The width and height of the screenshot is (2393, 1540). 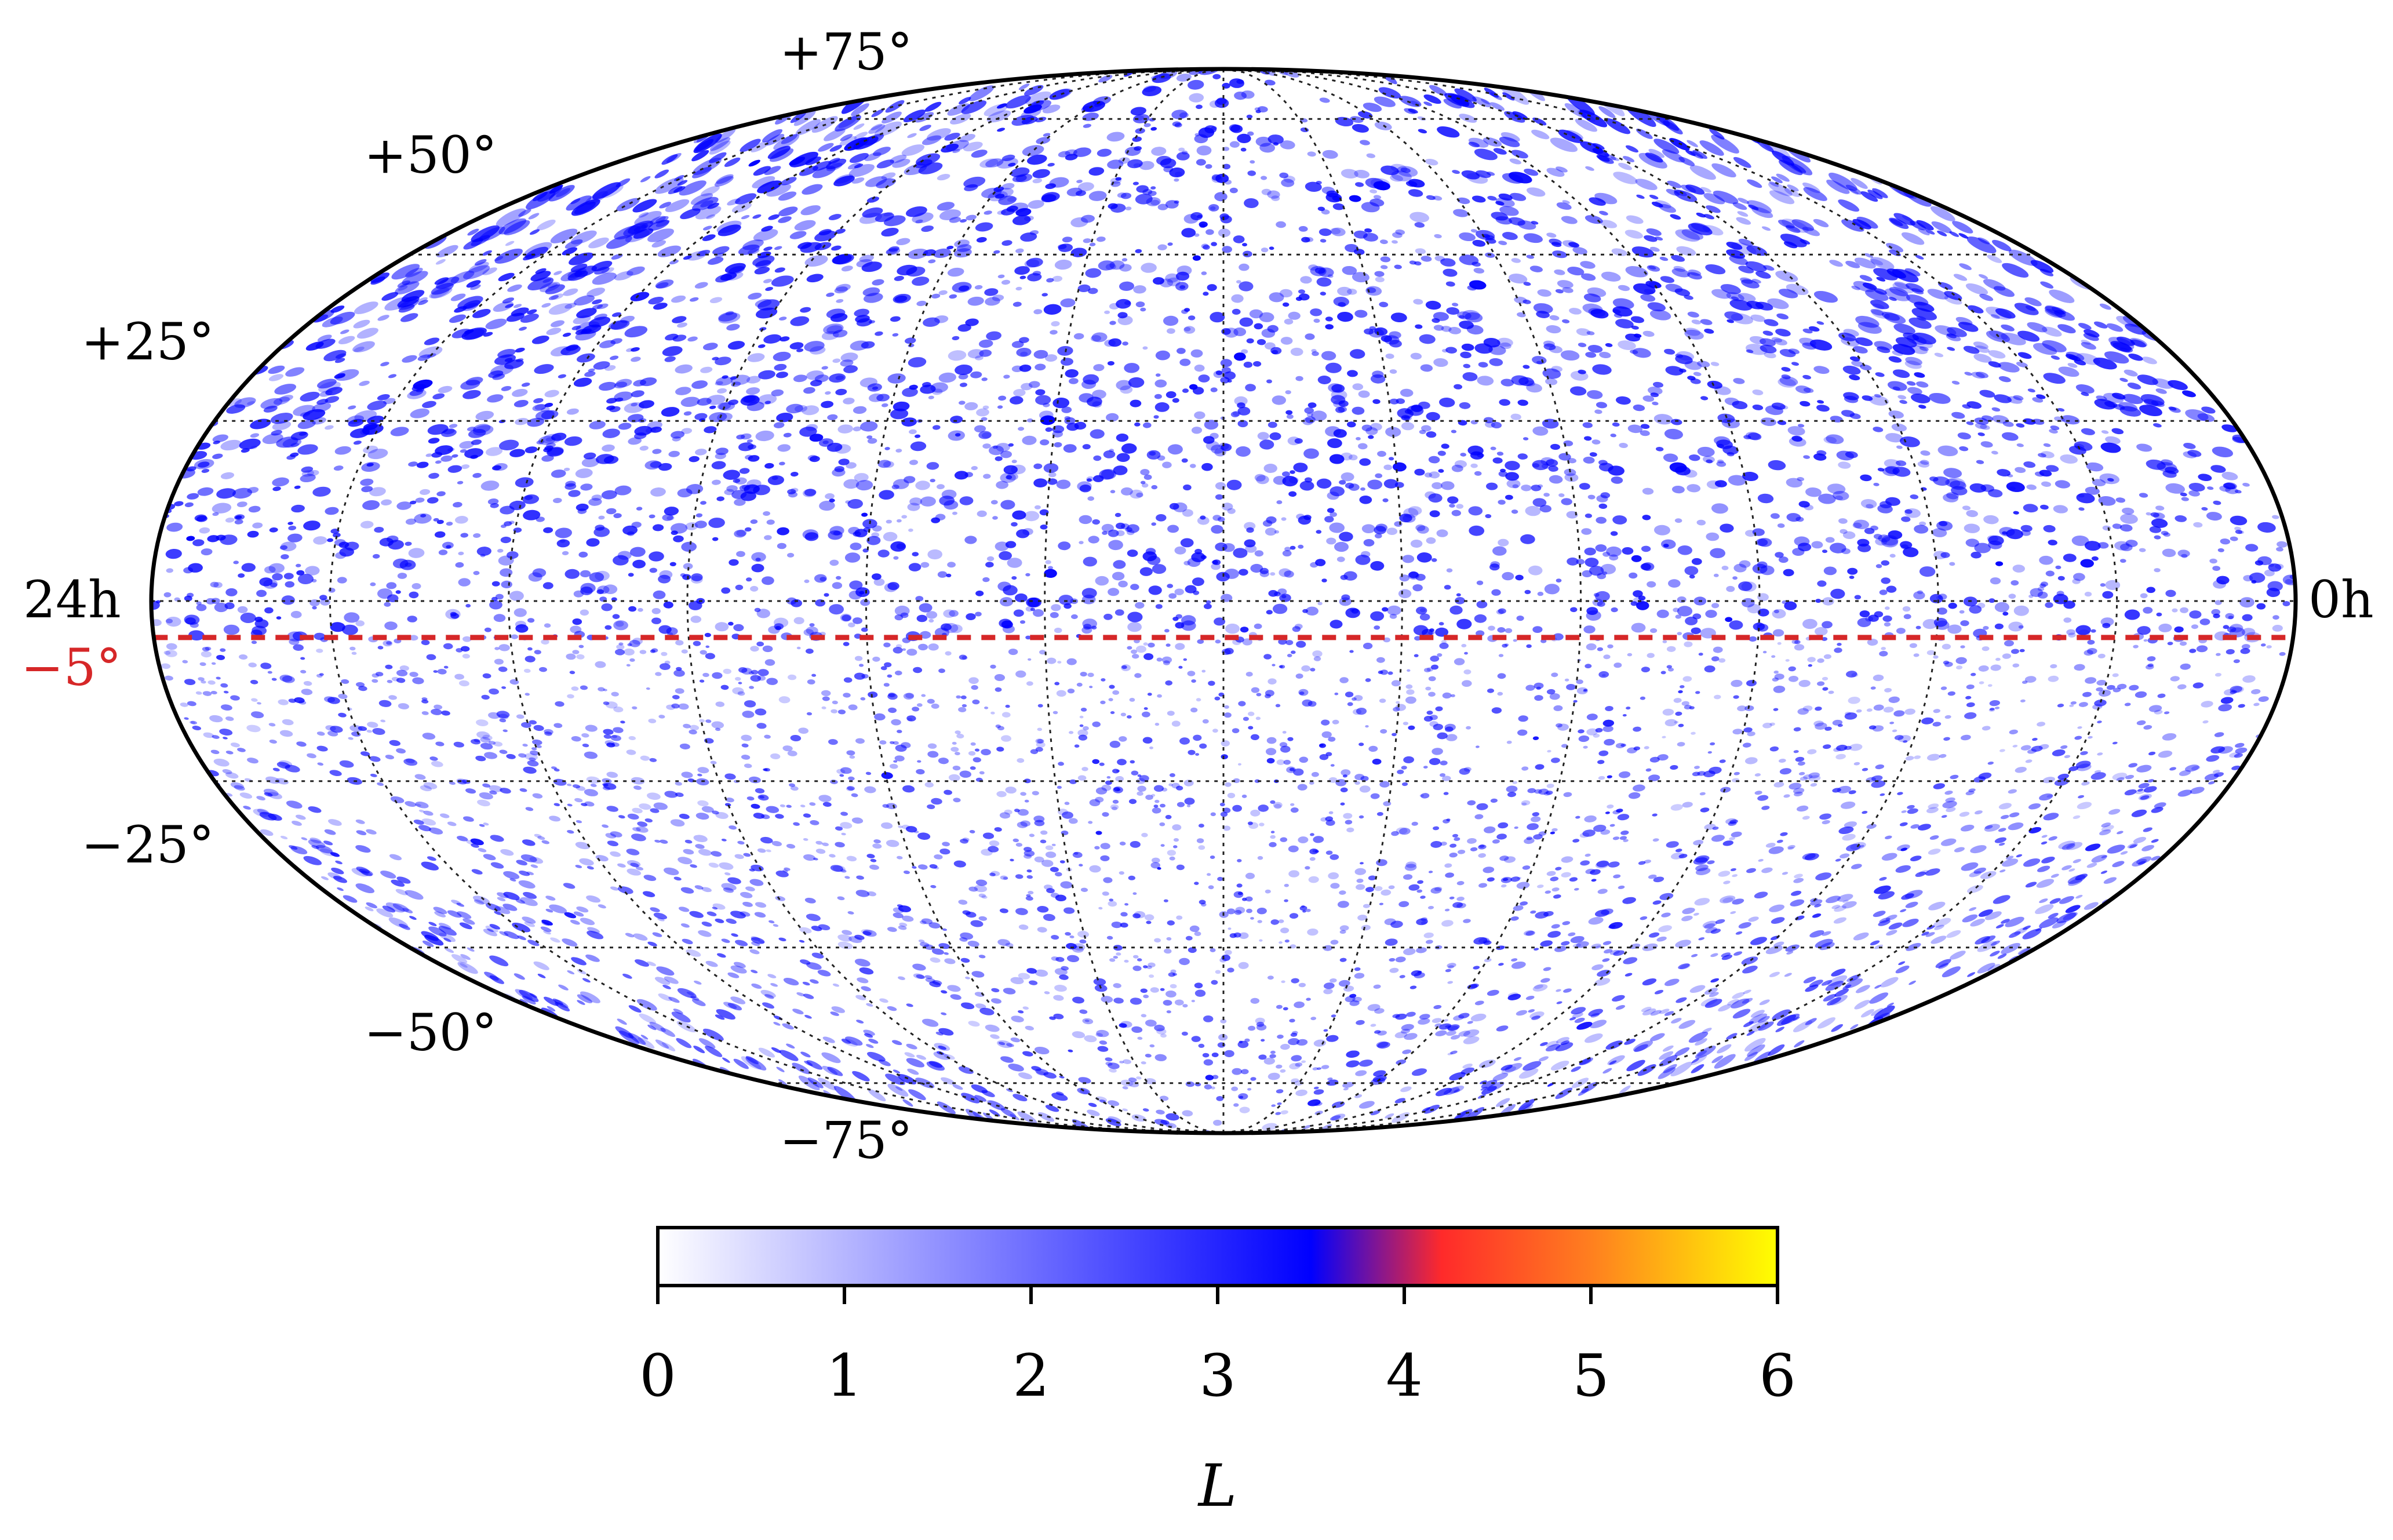 What do you see at coordinates (844, 1376) in the screenshot?
I see `colorbar-tick-label: 1` at bounding box center [844, 1376].